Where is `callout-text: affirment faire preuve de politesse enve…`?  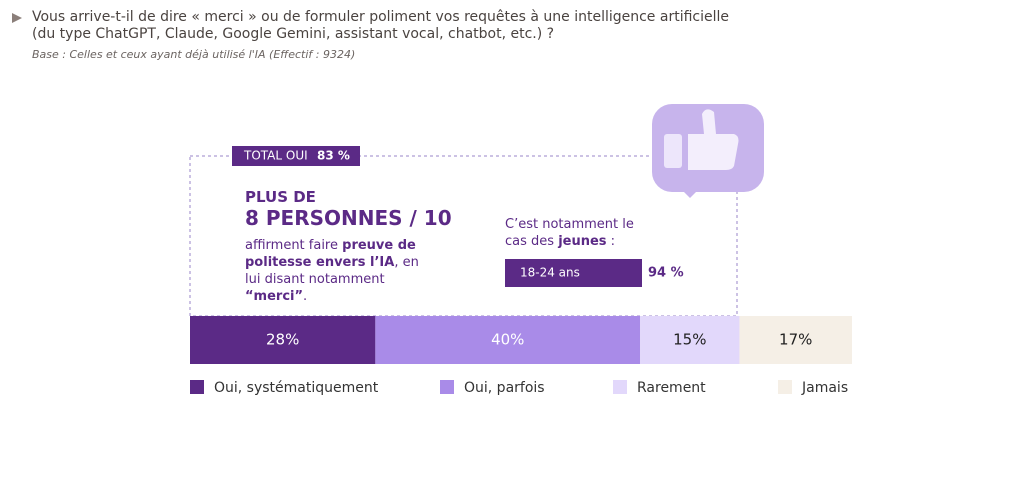
callout-text: affirment faire preuve de politesse enve… is located at coordinates (340, 271).